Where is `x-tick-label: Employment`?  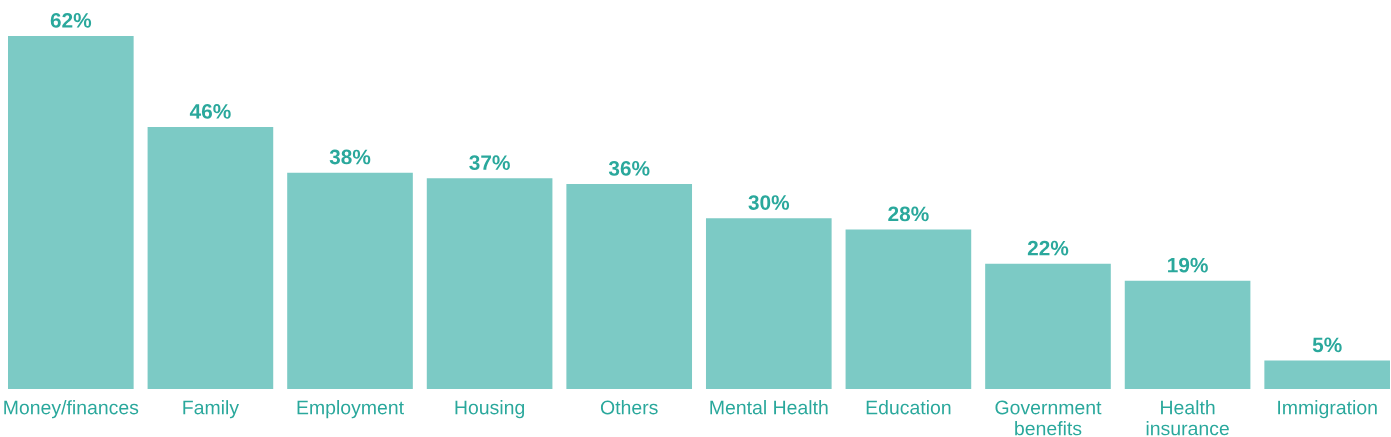
x-tick-label: Employment is located at coordinates (350, 409).